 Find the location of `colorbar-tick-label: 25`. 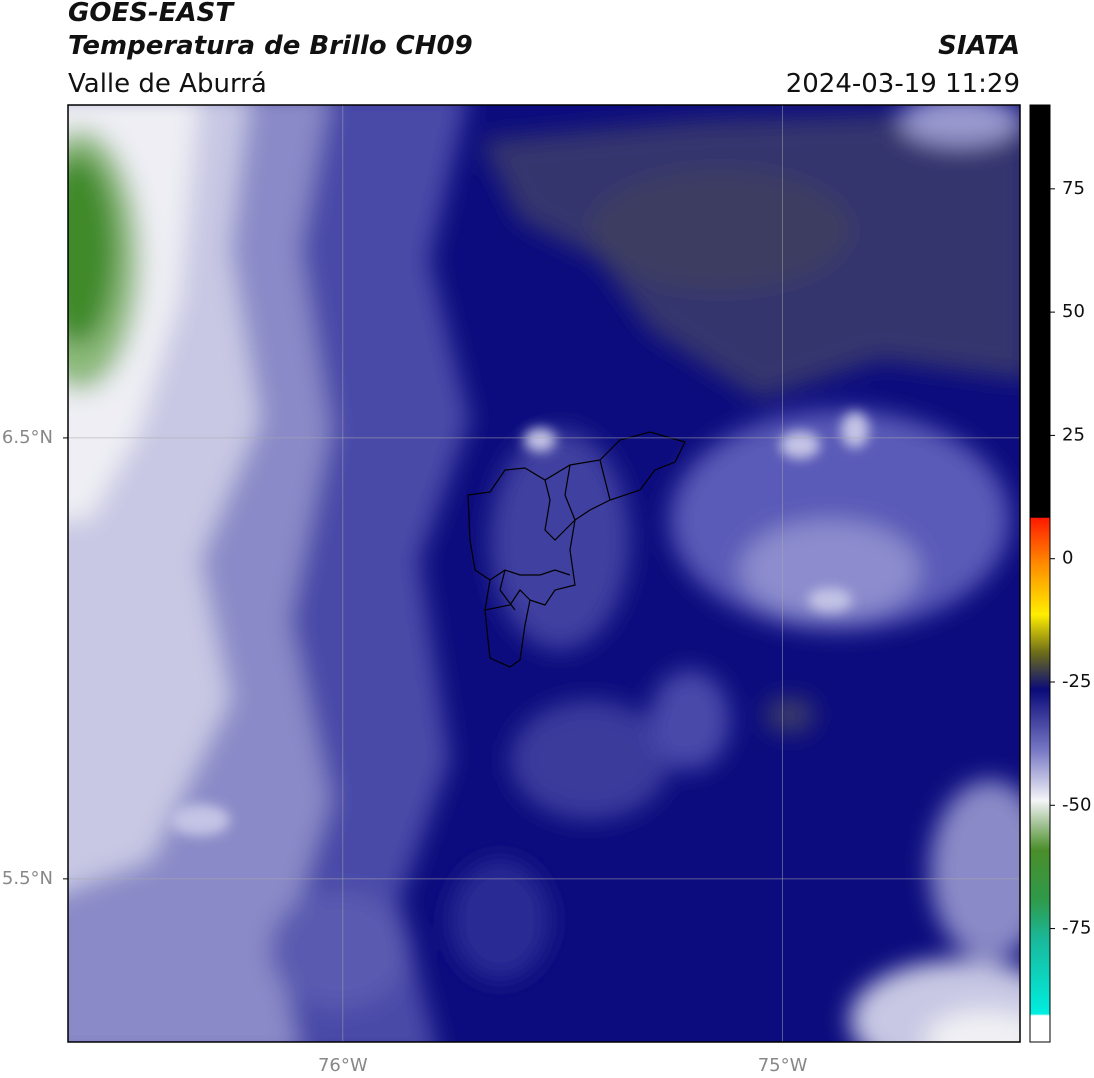

colorbar-tick-label: 25 is located at coordinates (1073, 434).